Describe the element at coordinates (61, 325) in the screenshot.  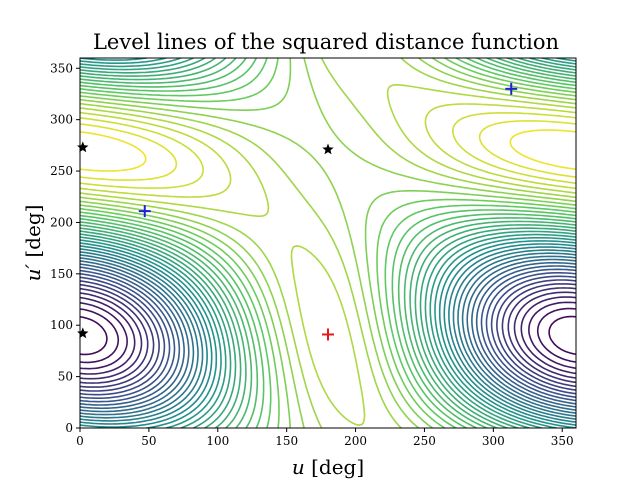
I see `y-tick-label: 100` at that location.